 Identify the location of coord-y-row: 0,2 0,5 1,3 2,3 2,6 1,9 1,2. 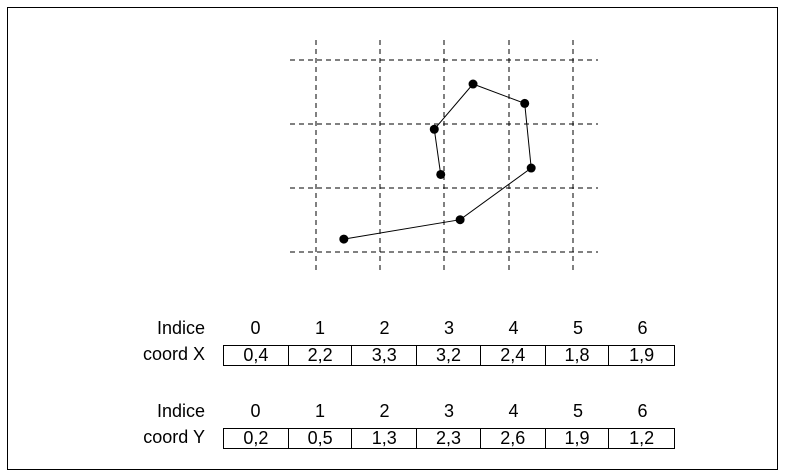
(449, 438).